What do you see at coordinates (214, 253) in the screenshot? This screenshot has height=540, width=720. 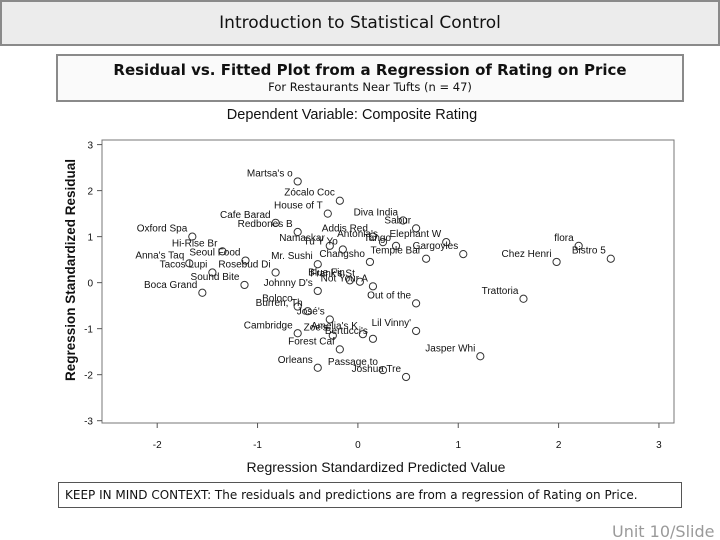 I see `point-label: Seoul Food` at bounding box center [214, 253].